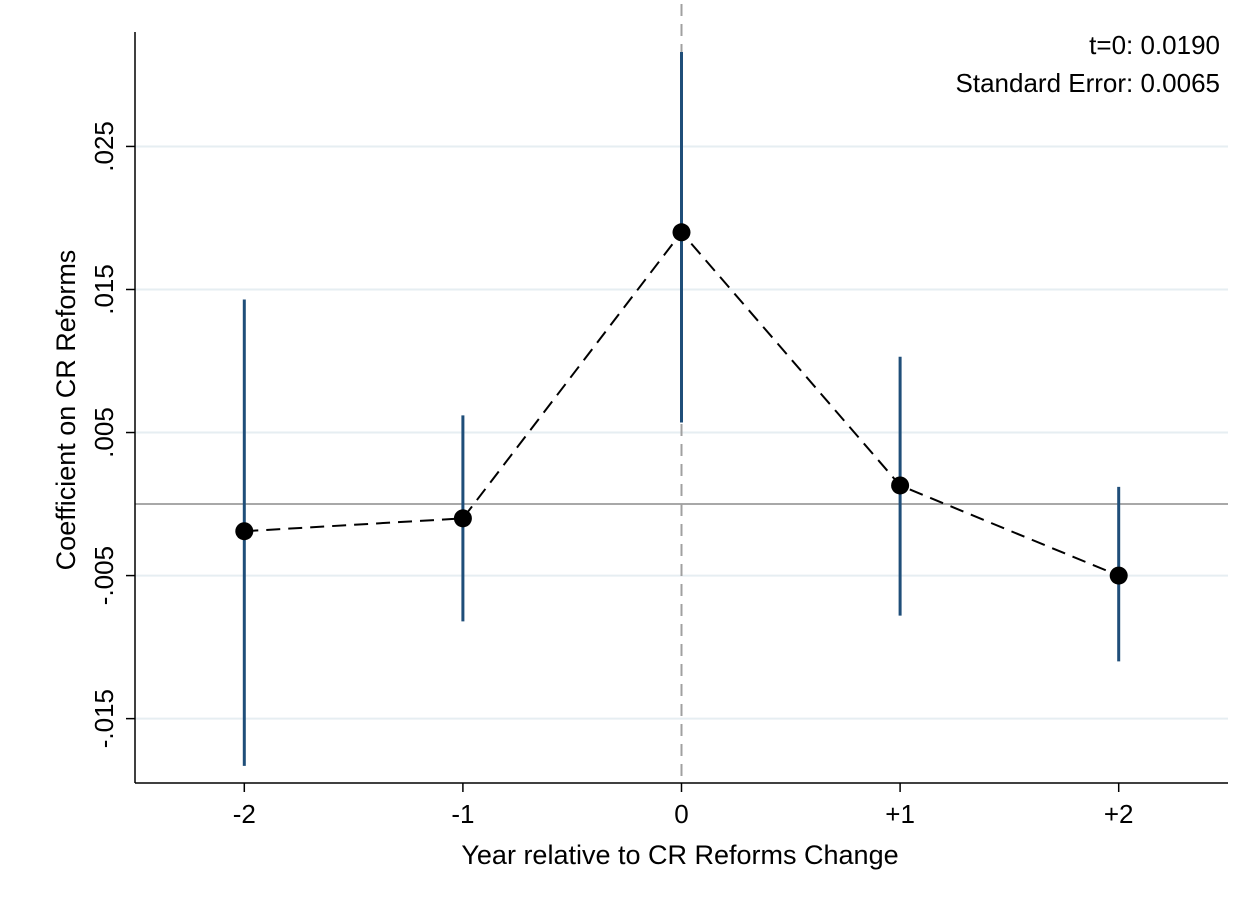  I want to click on annotation-estimate: t=0: 0.0190, so click(1154, 45).